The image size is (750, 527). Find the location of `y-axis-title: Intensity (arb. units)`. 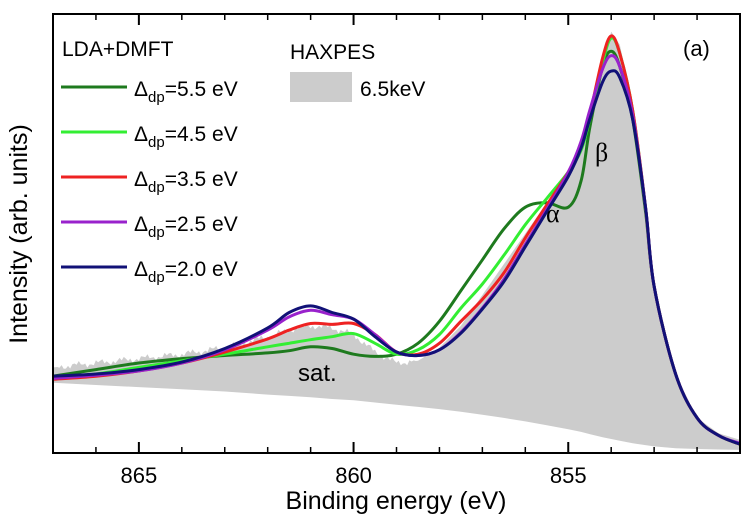

y-axis-title: Intensity (arb. units) is located at coordinates (19, 234).